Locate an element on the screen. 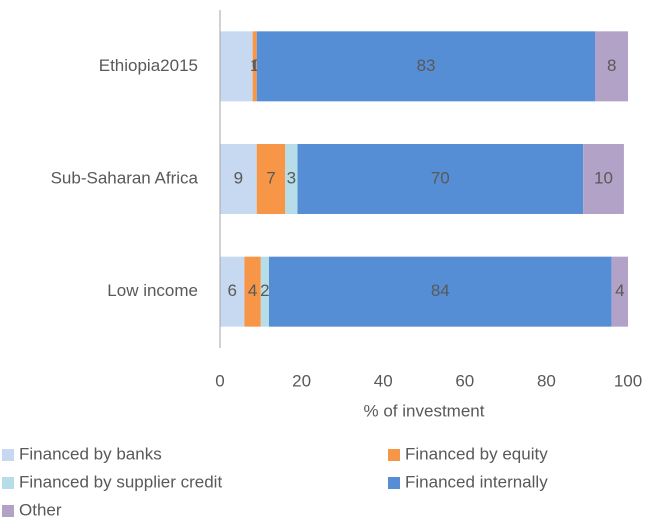 The image size is (646, 522). legend-label: Financed internally is located at coordinates (476, 481).